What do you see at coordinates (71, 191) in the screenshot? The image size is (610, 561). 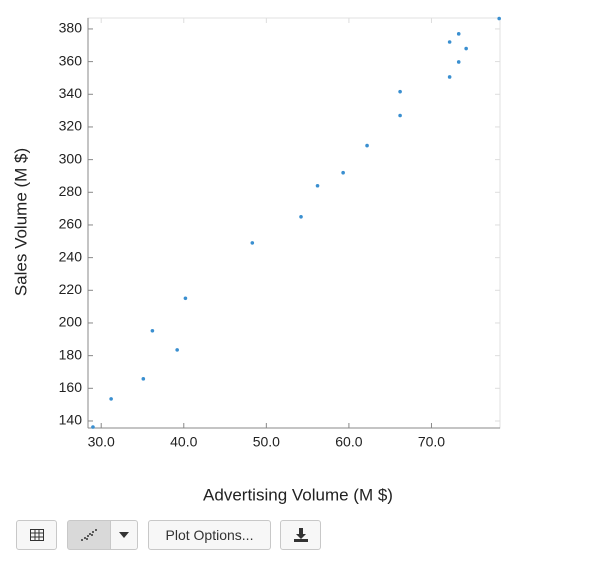 I see `y-tick-label: 280` at bounding box center [71, 191].